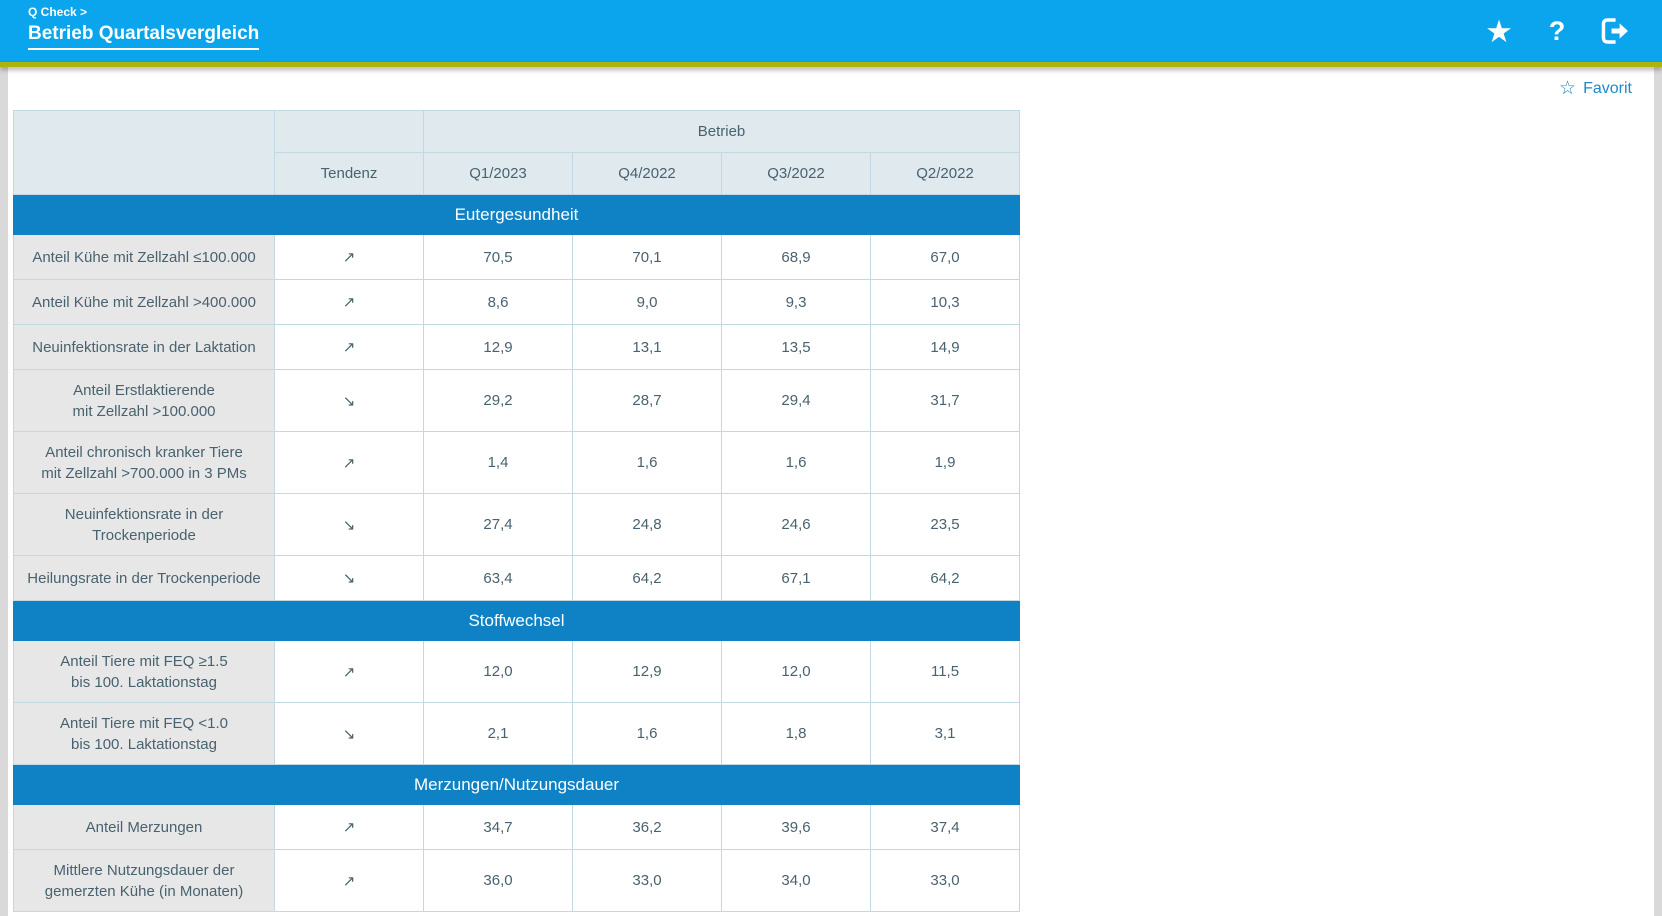  I want to click on top-navigation-bar: Q Check > Betrieb Quartalsvergleich ★ ?, so click(831, 31).